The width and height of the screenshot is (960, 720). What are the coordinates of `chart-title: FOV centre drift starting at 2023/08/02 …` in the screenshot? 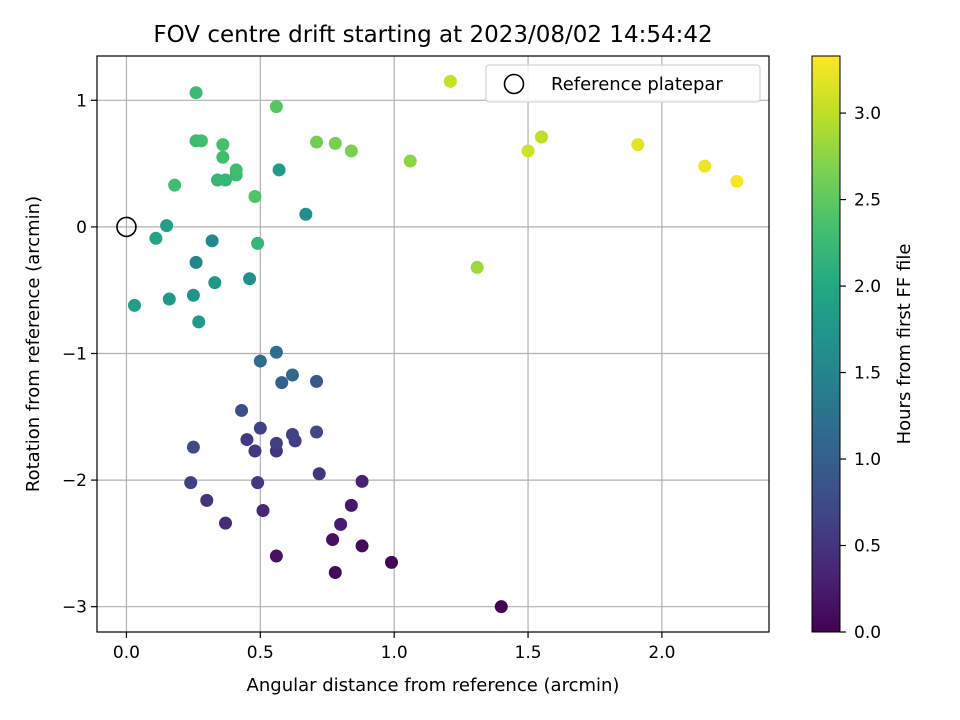 It's located at (432, 35).